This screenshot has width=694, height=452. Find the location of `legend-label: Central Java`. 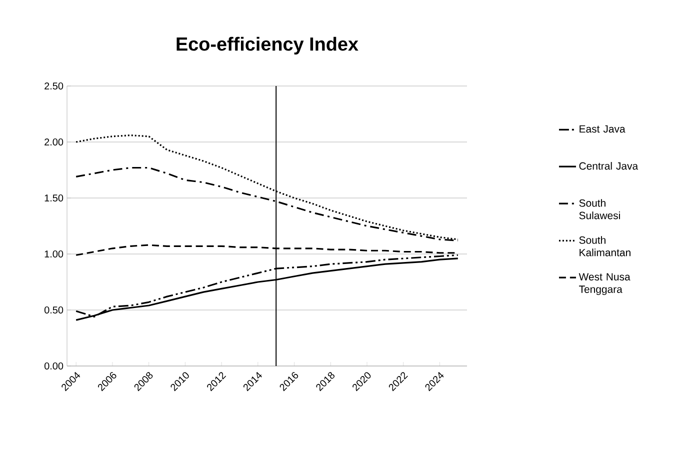

legend-label: Central Java is located at coordinates (608, 166).